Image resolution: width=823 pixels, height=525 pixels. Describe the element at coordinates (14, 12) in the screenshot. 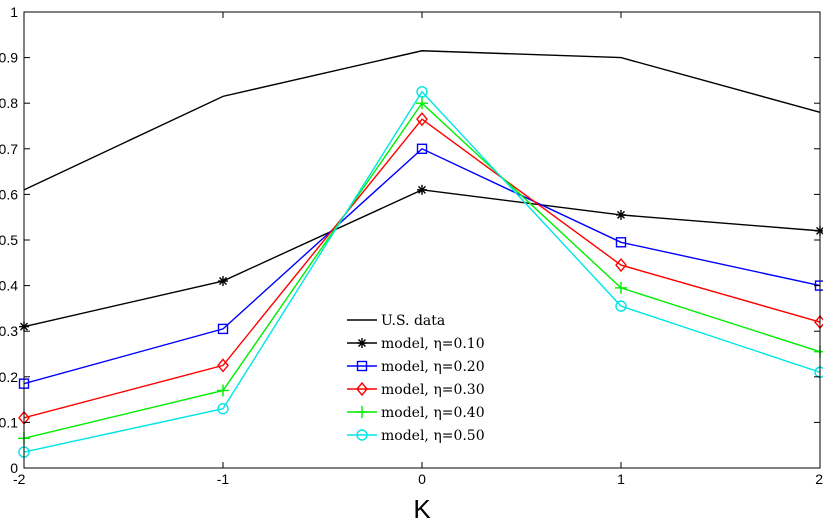

I see `y-tick-label: 1` at that location.